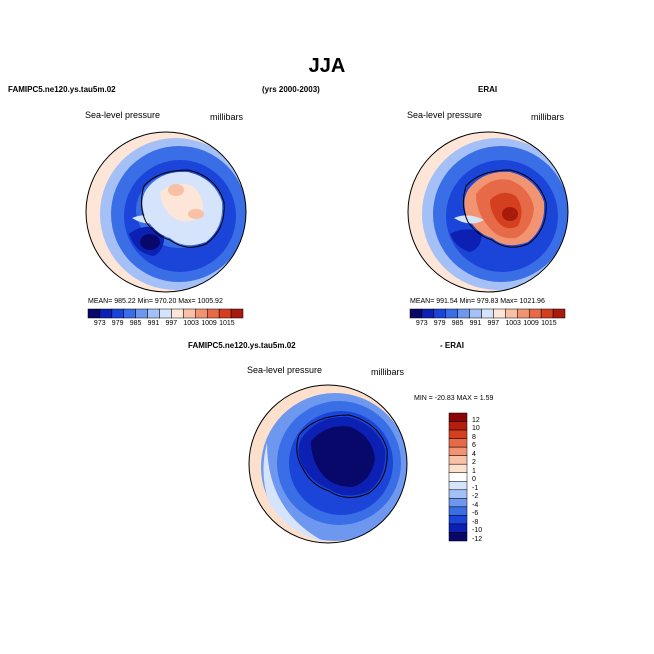  I want to click on panel1-units-label: millibars, so click(227, 117).